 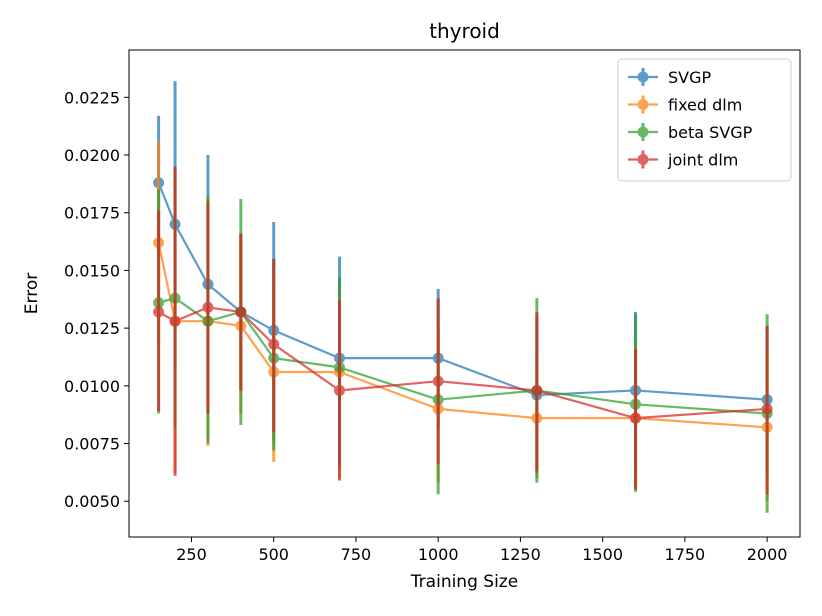 What do you see at coordinates (356, 554) in the screenshot?
I see `x-tick-label: 750` at bounding box center [356, 554].